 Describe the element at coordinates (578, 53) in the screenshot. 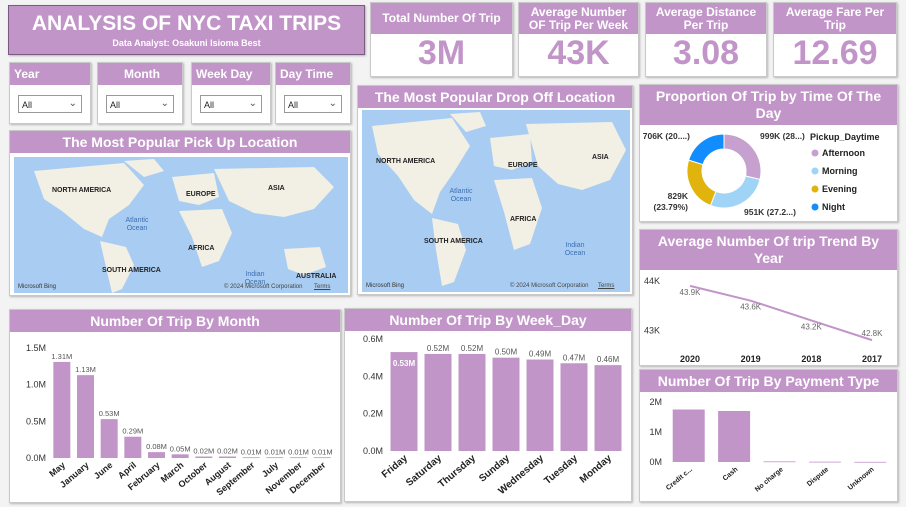

I see `kpi-value: 43K` at that location.